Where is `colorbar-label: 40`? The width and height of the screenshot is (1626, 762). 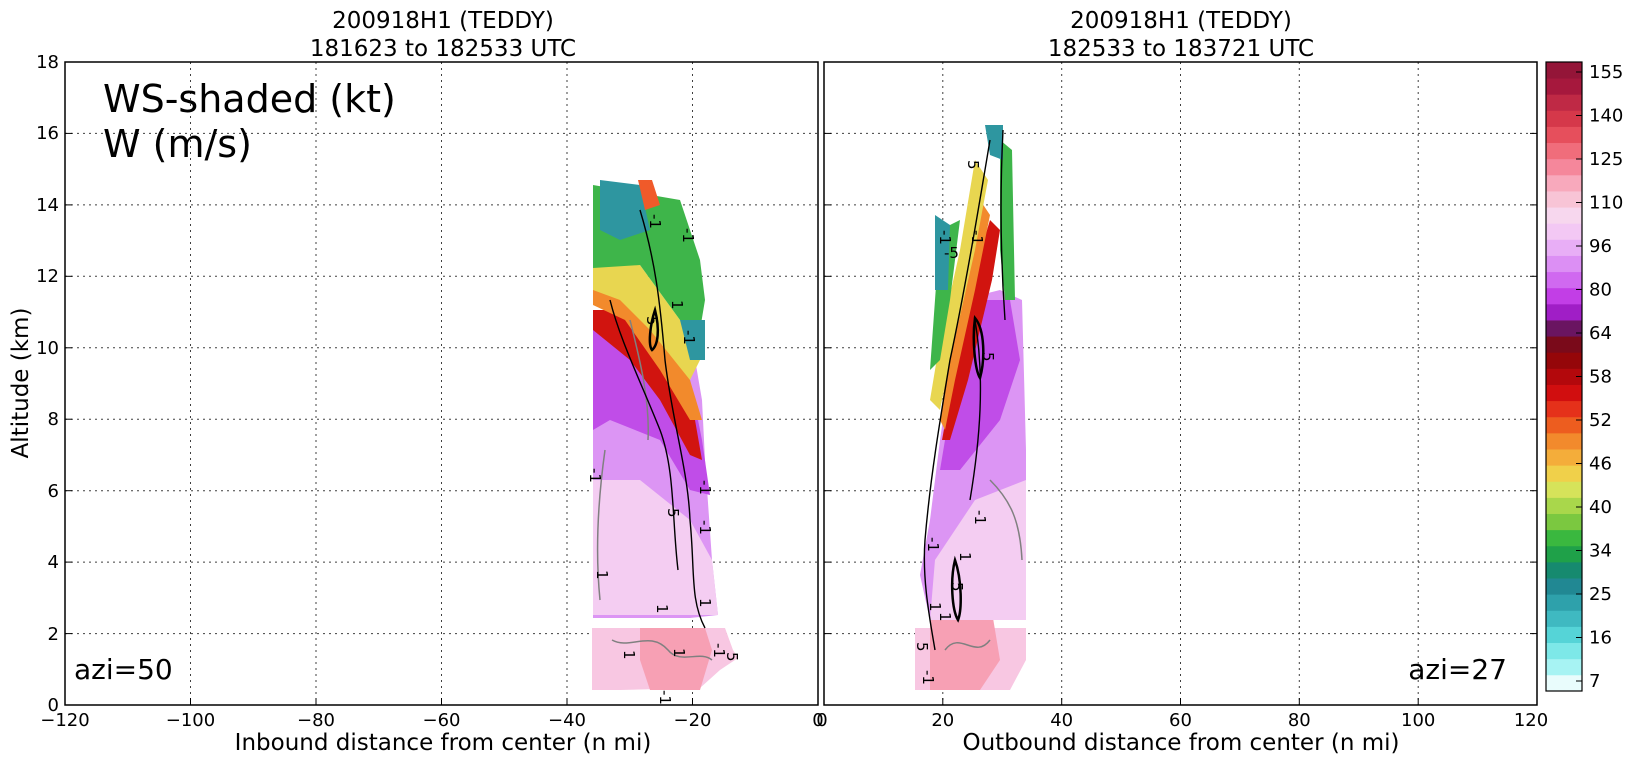 colorbar-label: 40 is located at coordinates (1600, 507).